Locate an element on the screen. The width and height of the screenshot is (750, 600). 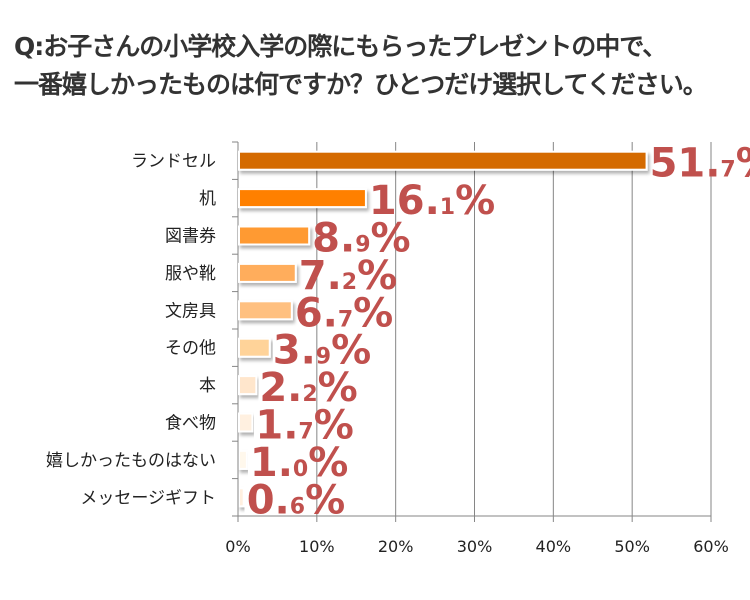
category-label: その他 is located at coordinates (190, 349).